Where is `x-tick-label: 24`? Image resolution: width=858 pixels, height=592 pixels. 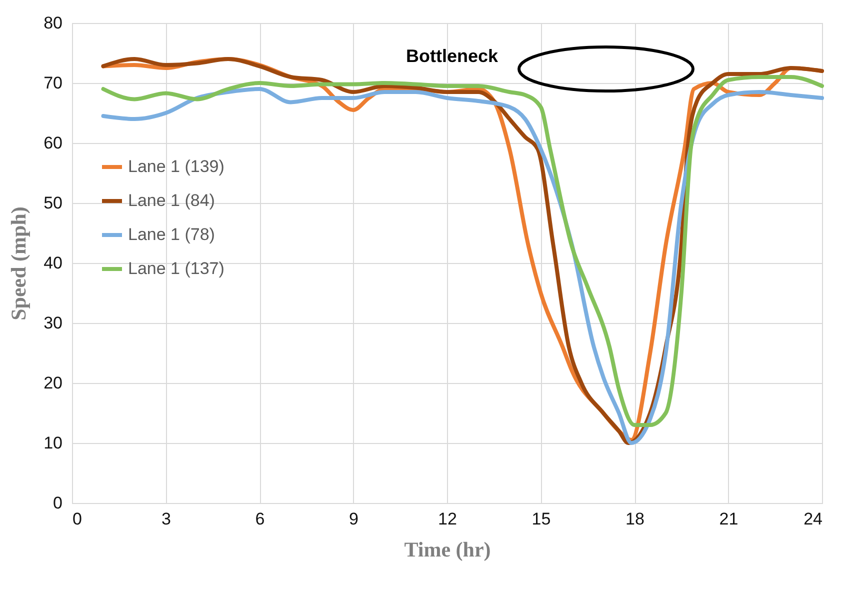
x-tick-label: 24 is located at coordinates (813, 519).